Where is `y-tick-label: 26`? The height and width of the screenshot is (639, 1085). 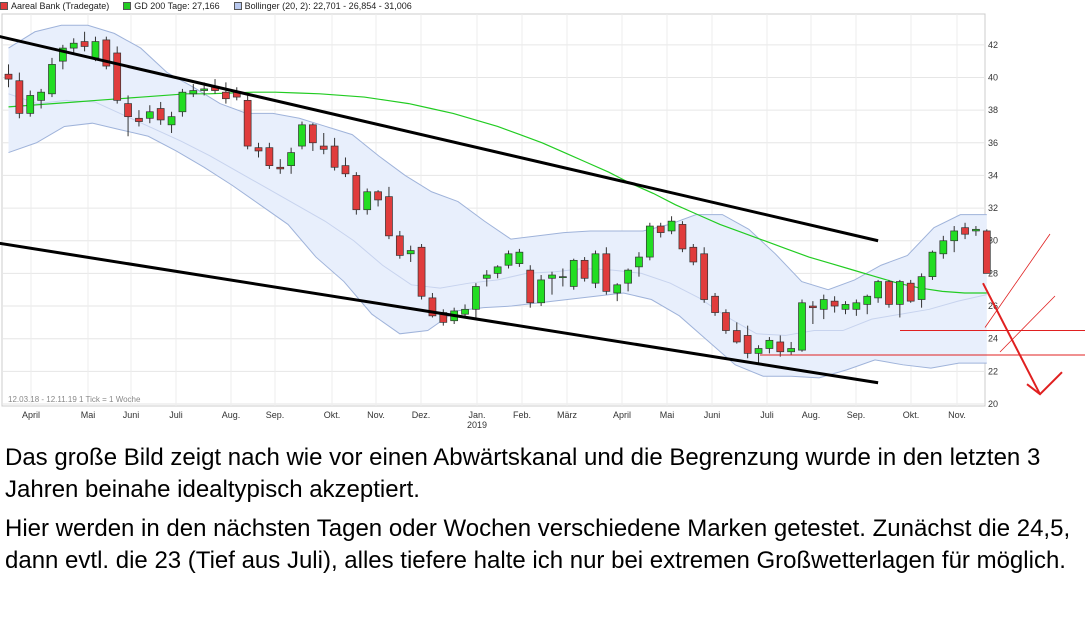 y-tick-label: 26 is located at coordinates (993, 306).